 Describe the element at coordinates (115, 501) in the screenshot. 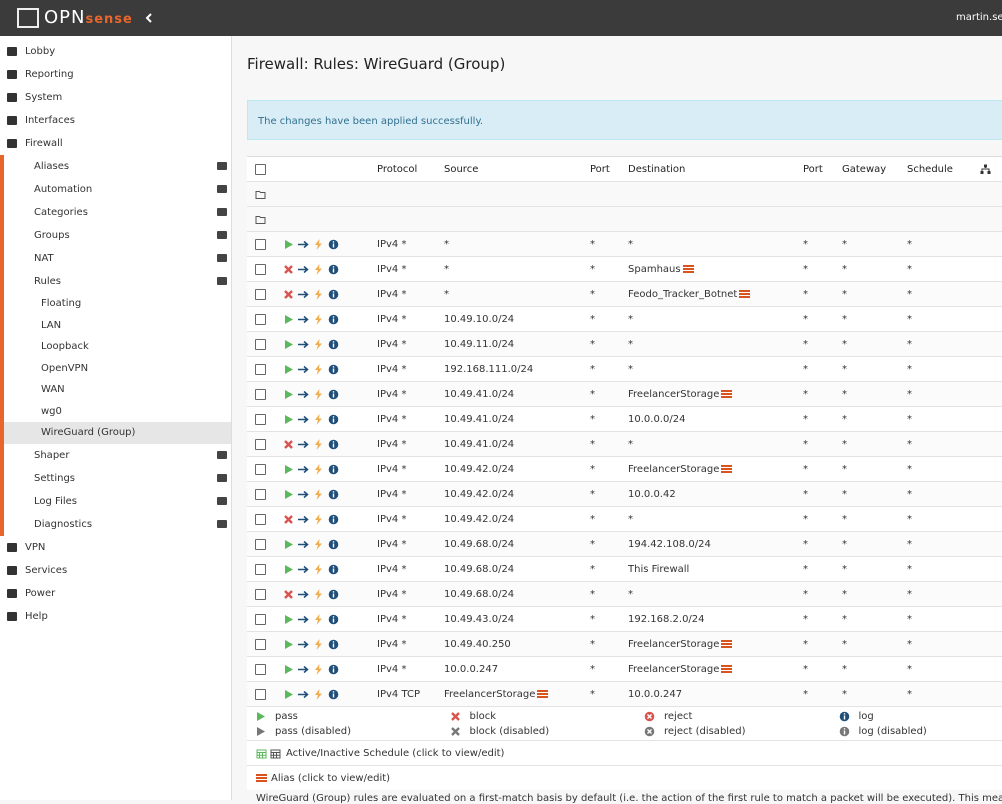

I see `nav-item: Log Files` at that location.